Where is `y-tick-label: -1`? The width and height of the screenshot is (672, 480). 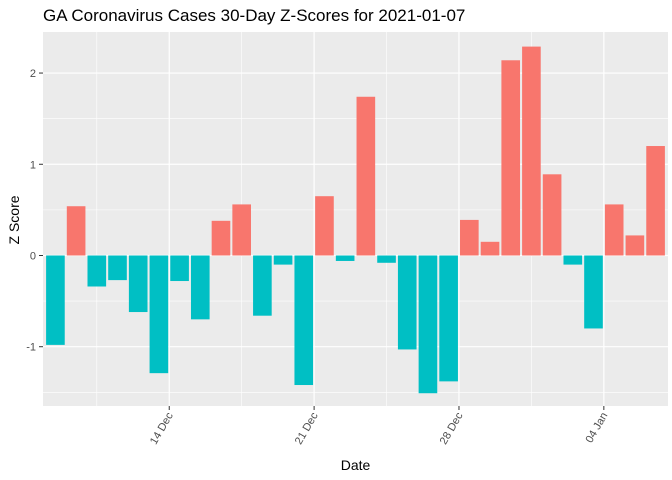 y-tick-label: -1 is located at coordinates (31, 348).